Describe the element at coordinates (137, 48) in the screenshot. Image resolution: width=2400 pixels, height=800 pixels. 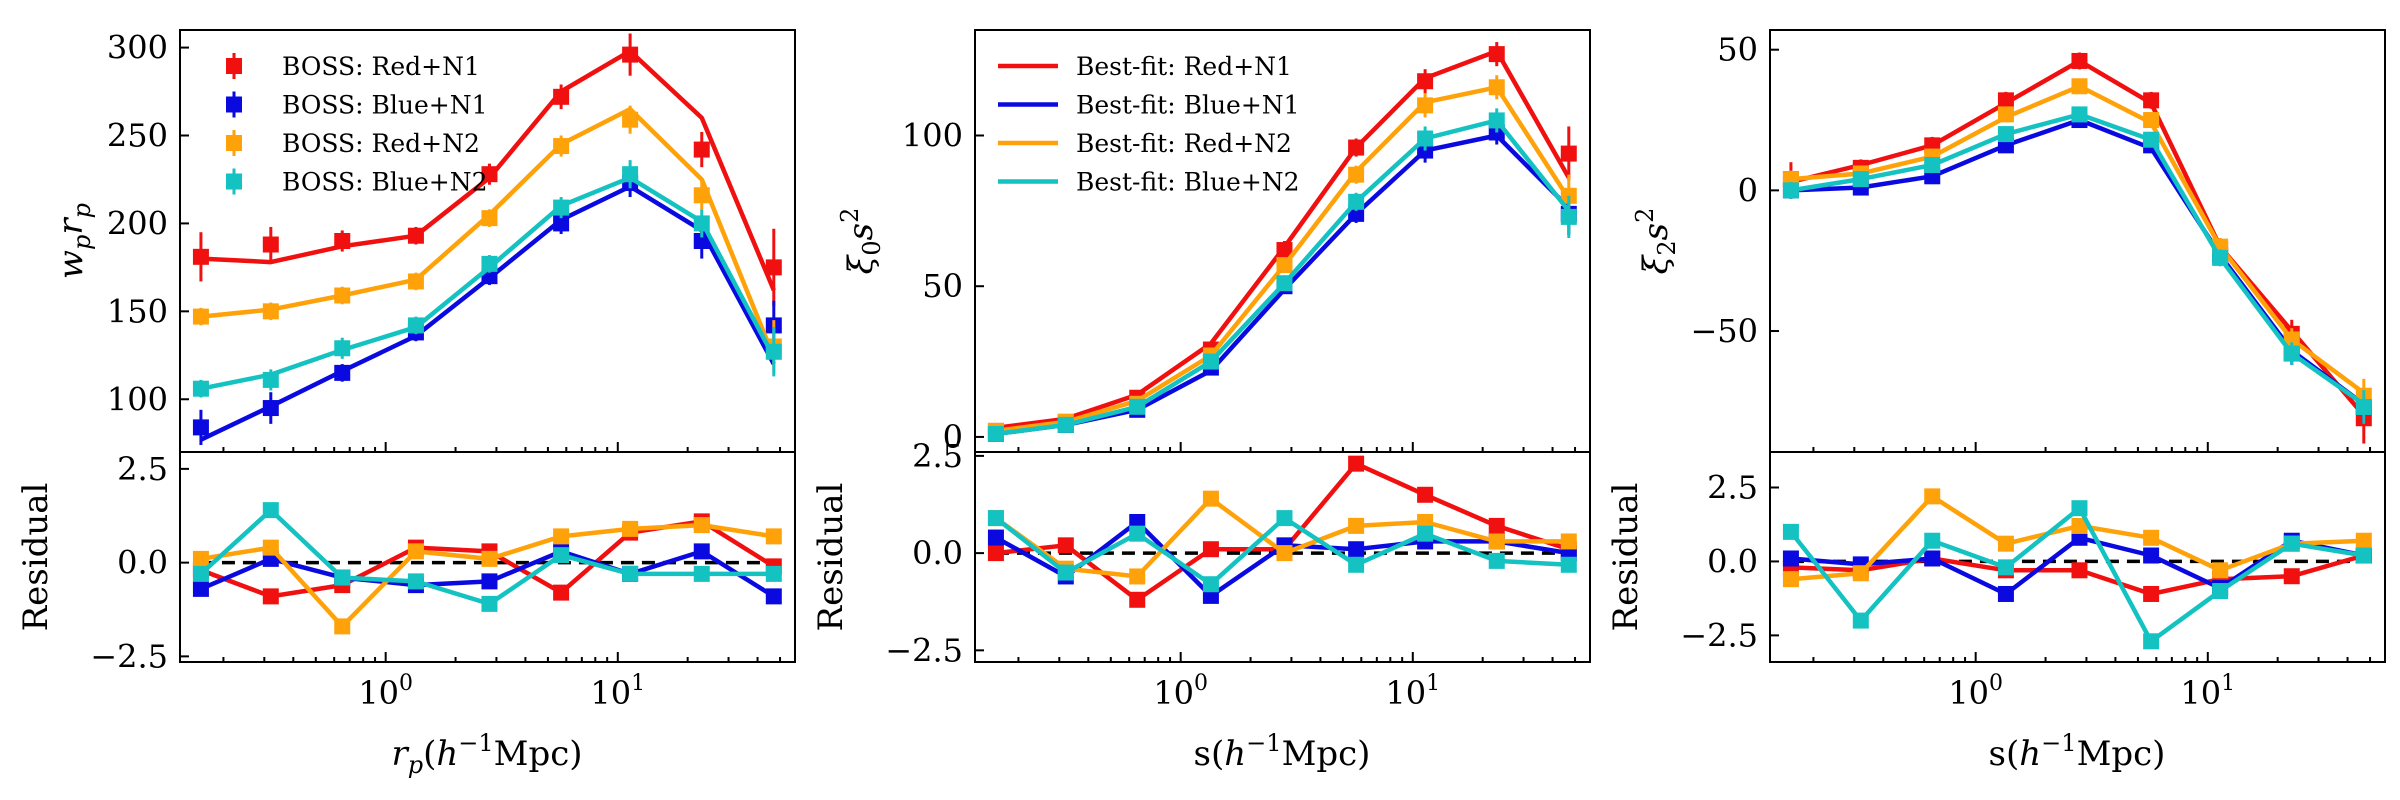
I see `y-tick-label: 300` at that location.